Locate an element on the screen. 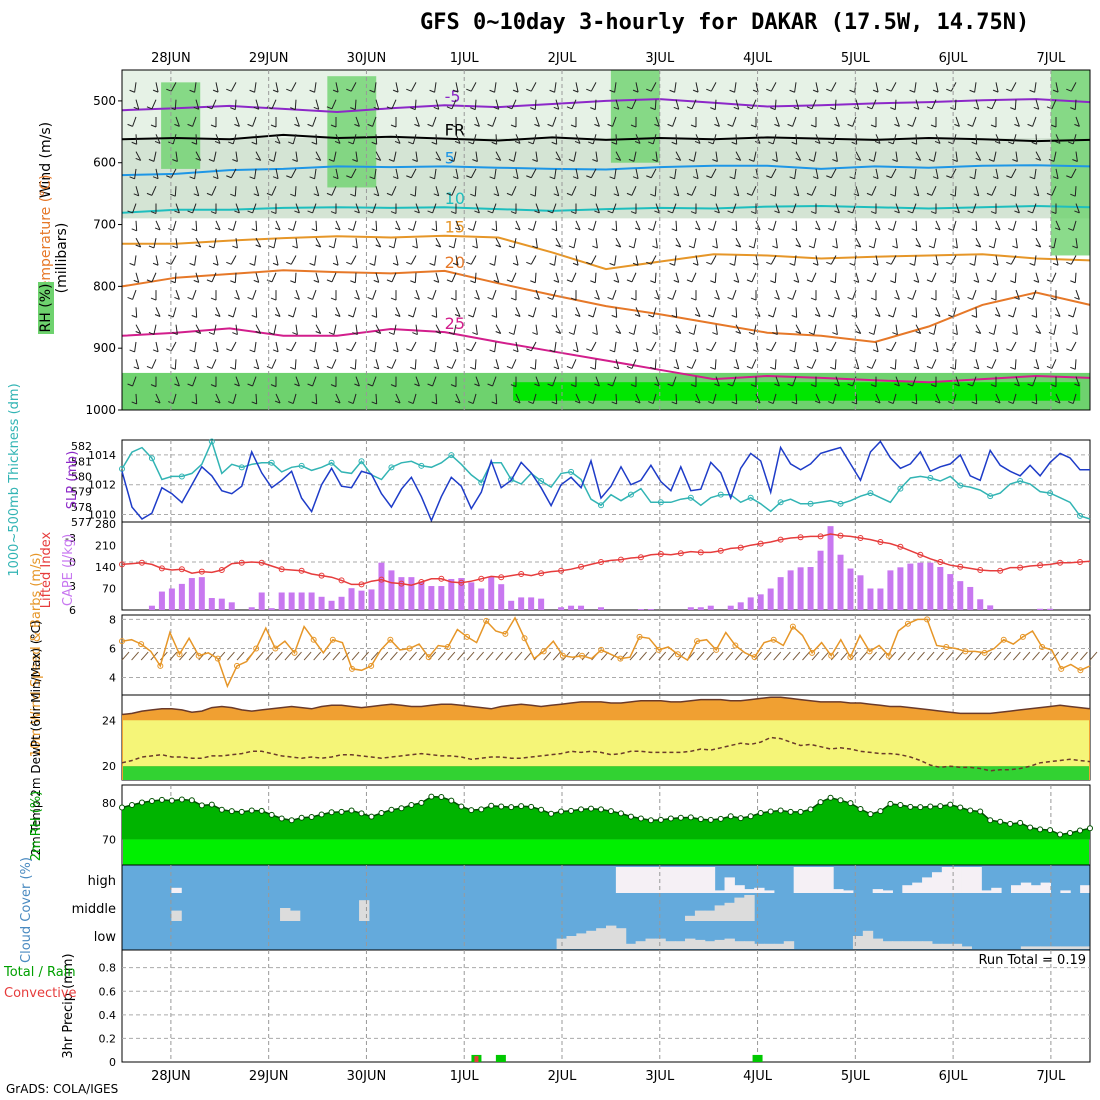 This screenshot has height=1100, width=1100. lifted-tick-label: 6 is located at coordinates (72, 610).